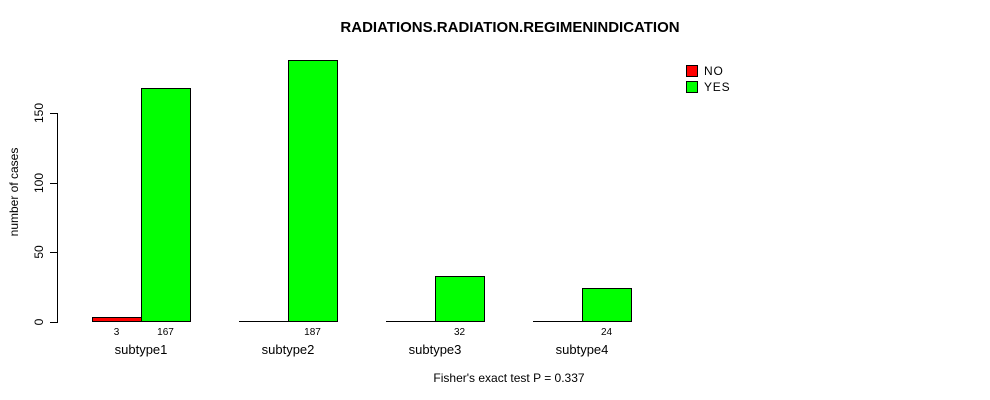 The image size is (990, 400). I want to click on y-tick-label: 50, so click(39, 252).